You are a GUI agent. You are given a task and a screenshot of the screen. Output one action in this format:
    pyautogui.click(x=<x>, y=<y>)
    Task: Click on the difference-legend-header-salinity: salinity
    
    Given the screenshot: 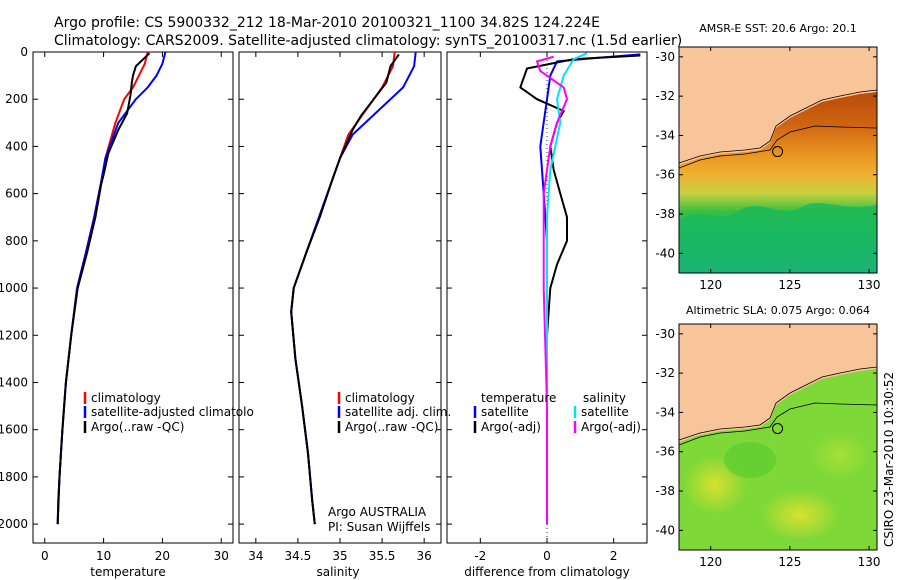 What is the action you would take?
    pyautogui.click(x=604, y=398)
    